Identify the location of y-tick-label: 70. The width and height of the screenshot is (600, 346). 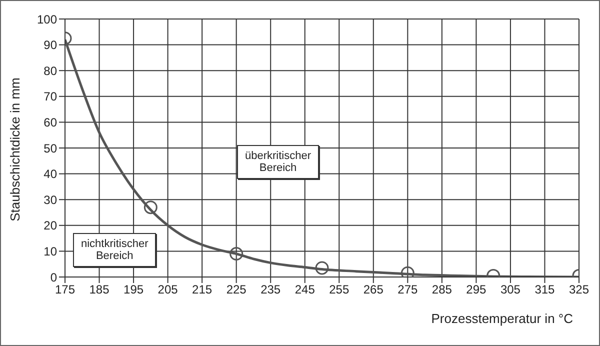
(51, 97).